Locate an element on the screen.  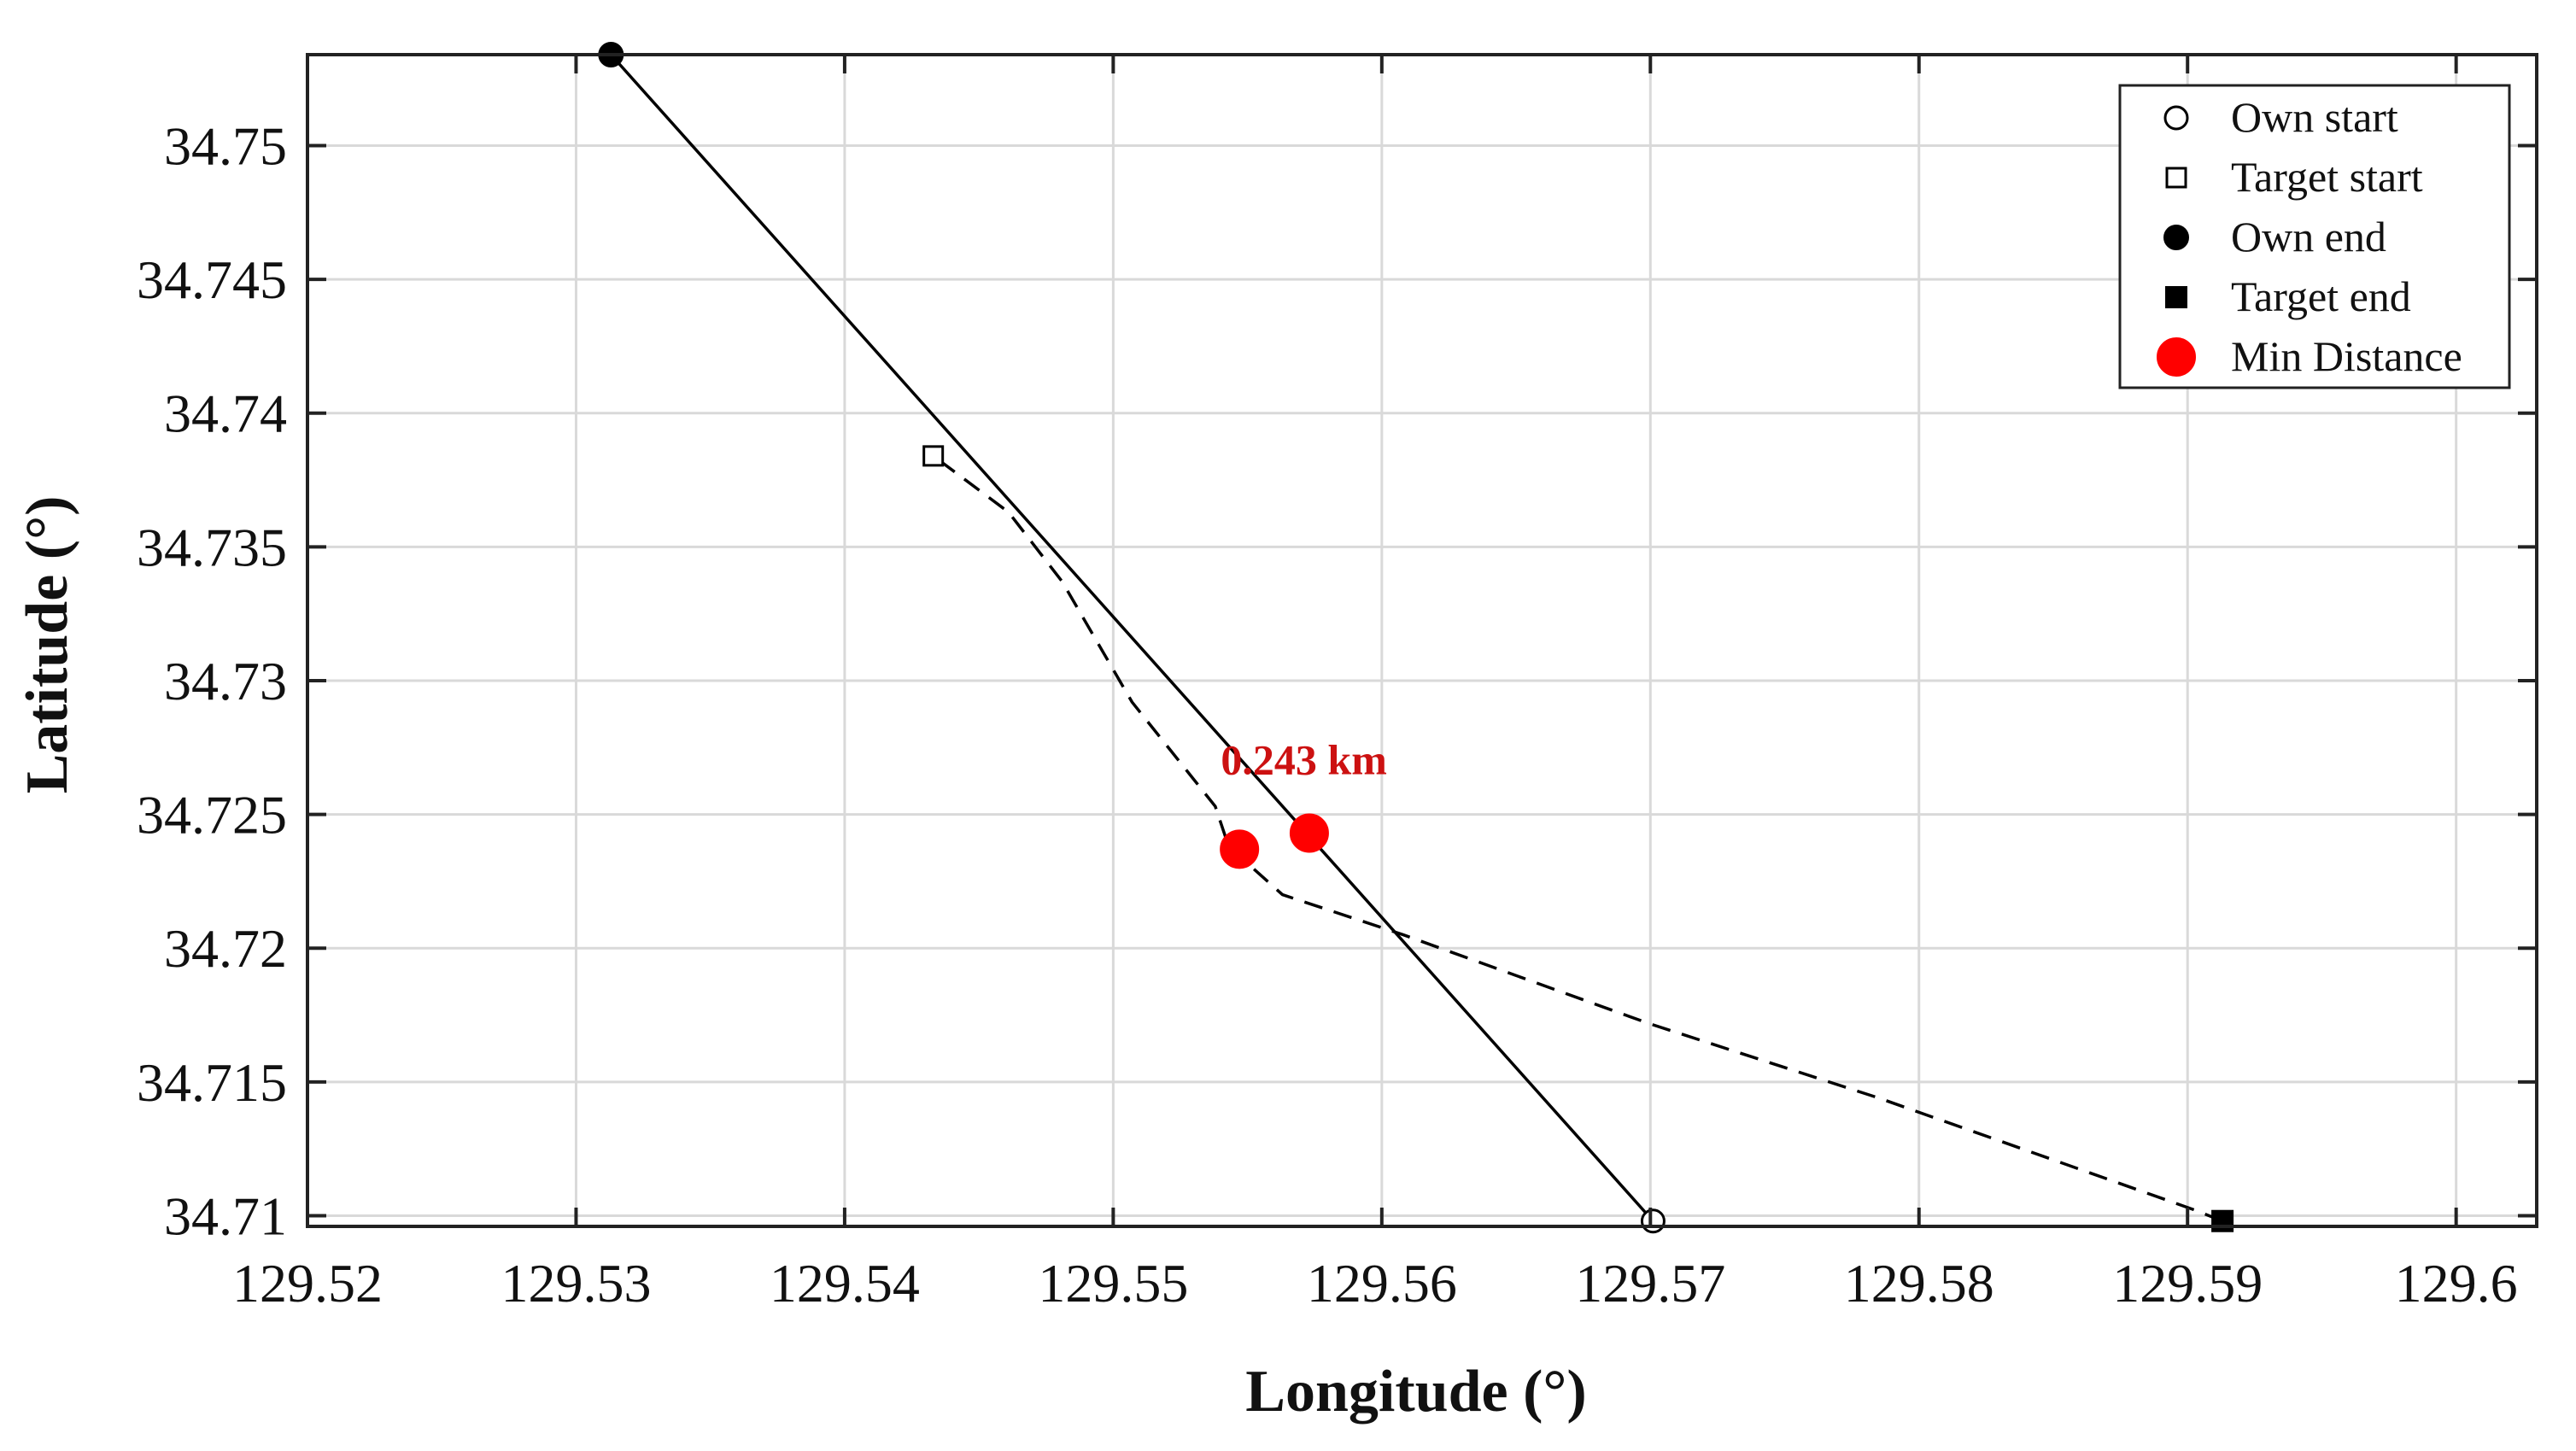
min-distance-label: 0.243 km is located at coordinates (1303, 760).